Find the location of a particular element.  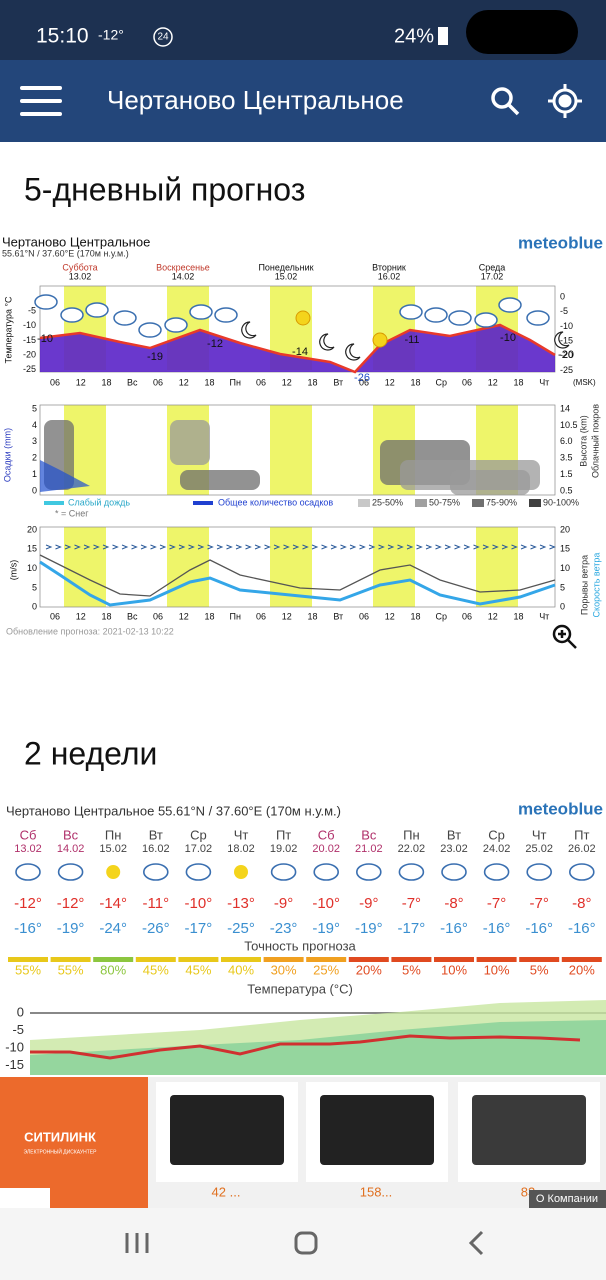

gust-line is located at coordinates (297, 575).